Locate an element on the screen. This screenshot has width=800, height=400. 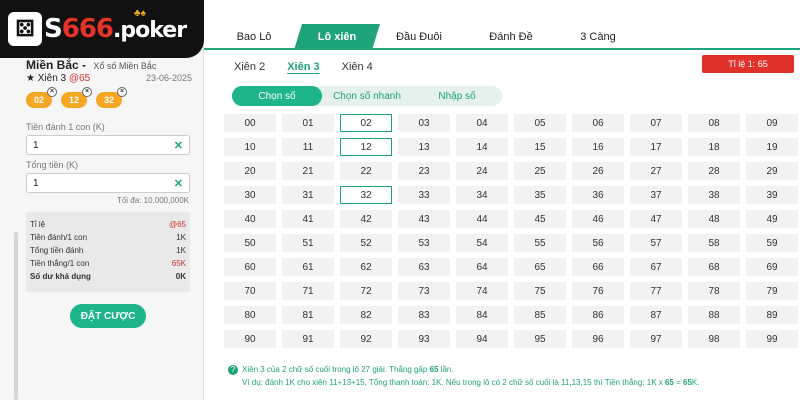
place-bet-button: ĐẶT CƯỢC is located at coordinates (108, 316).